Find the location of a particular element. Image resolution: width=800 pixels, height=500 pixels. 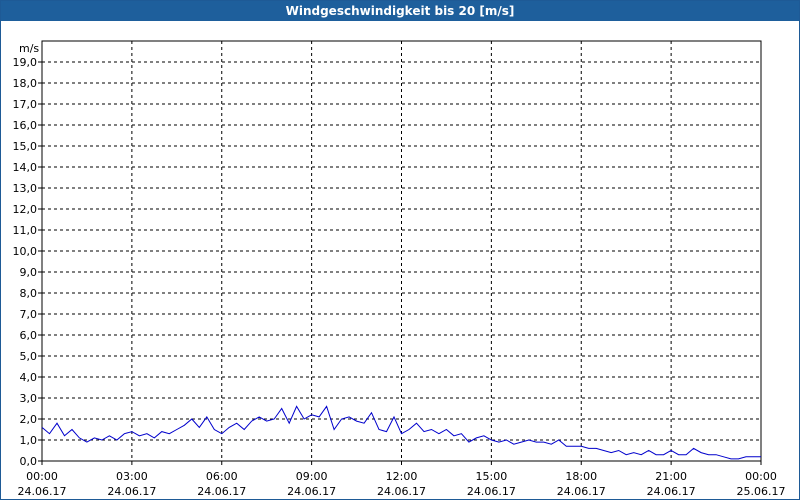

y-tick-label: 3,0 is located at coordinates (29, 398).